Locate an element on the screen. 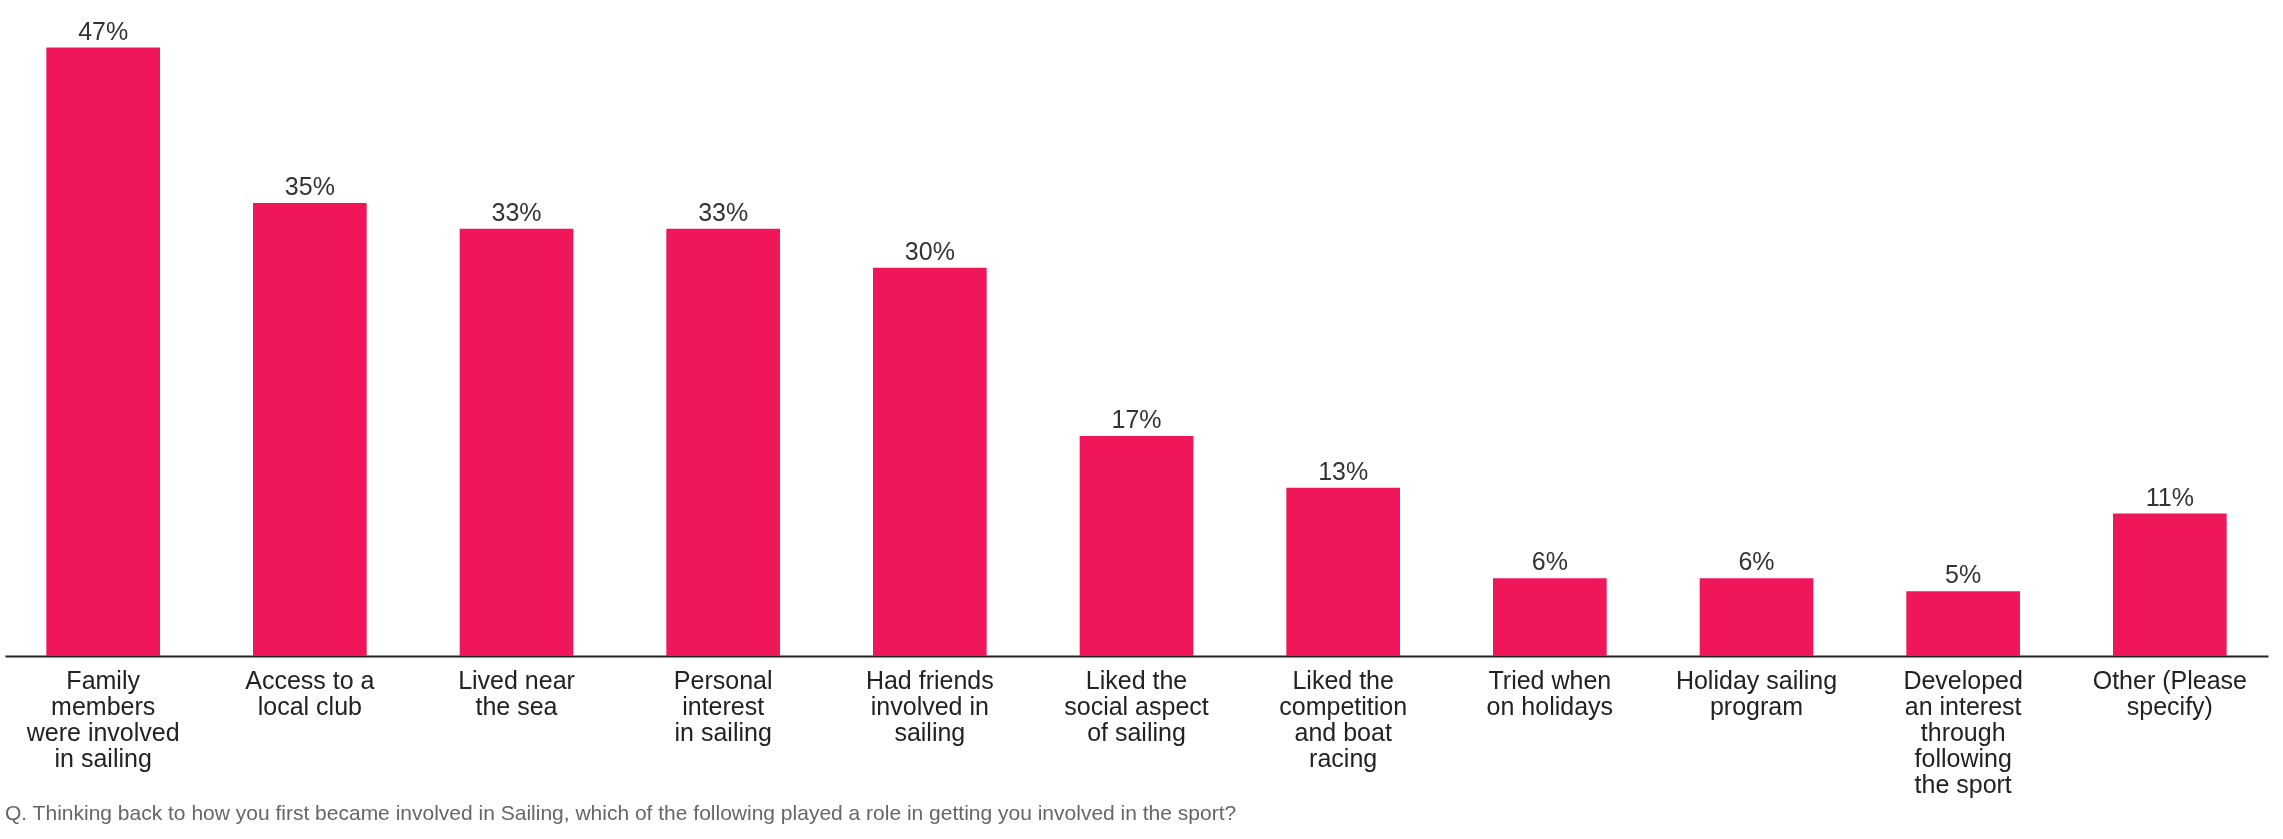 The width and height of the screenshot is (2283, 839). data-label: 17% is located at coordinates (1136, 418).